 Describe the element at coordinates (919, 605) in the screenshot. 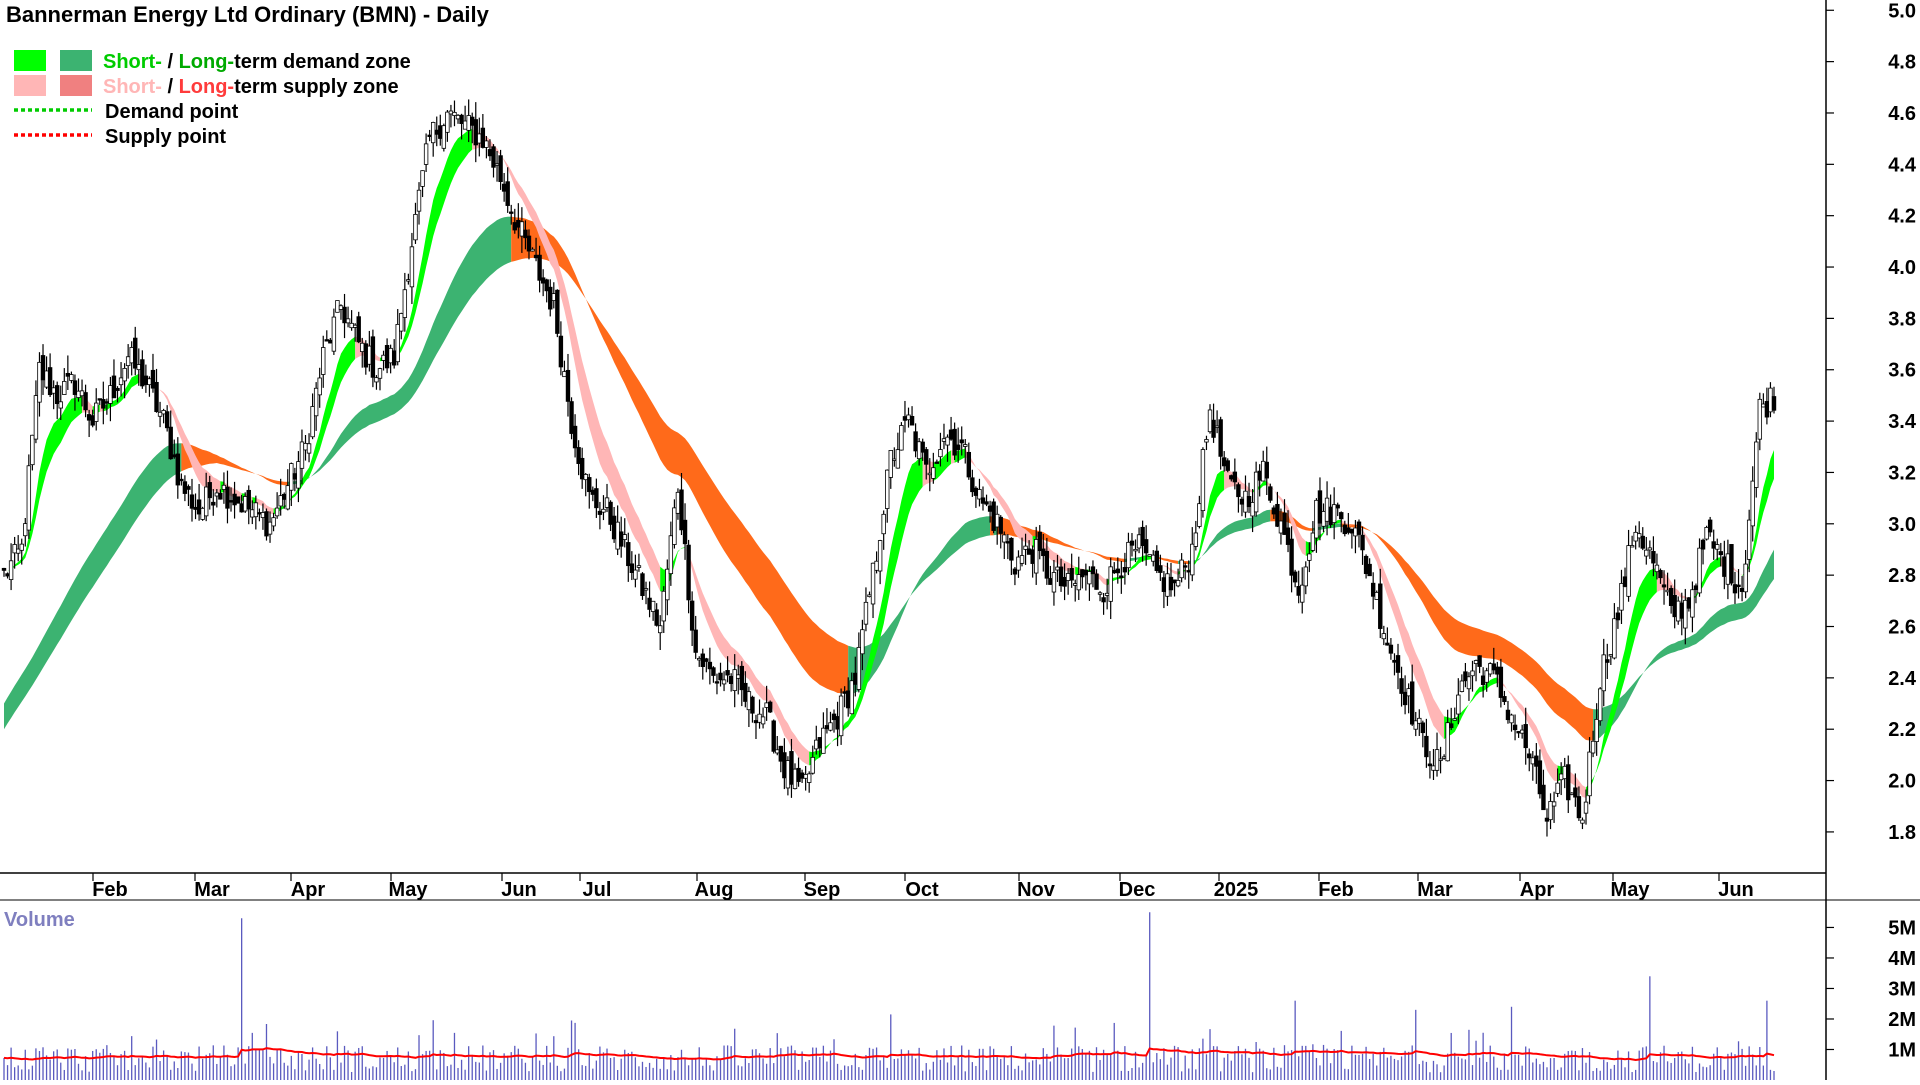

I see `long-term-demand-zone` at that location.